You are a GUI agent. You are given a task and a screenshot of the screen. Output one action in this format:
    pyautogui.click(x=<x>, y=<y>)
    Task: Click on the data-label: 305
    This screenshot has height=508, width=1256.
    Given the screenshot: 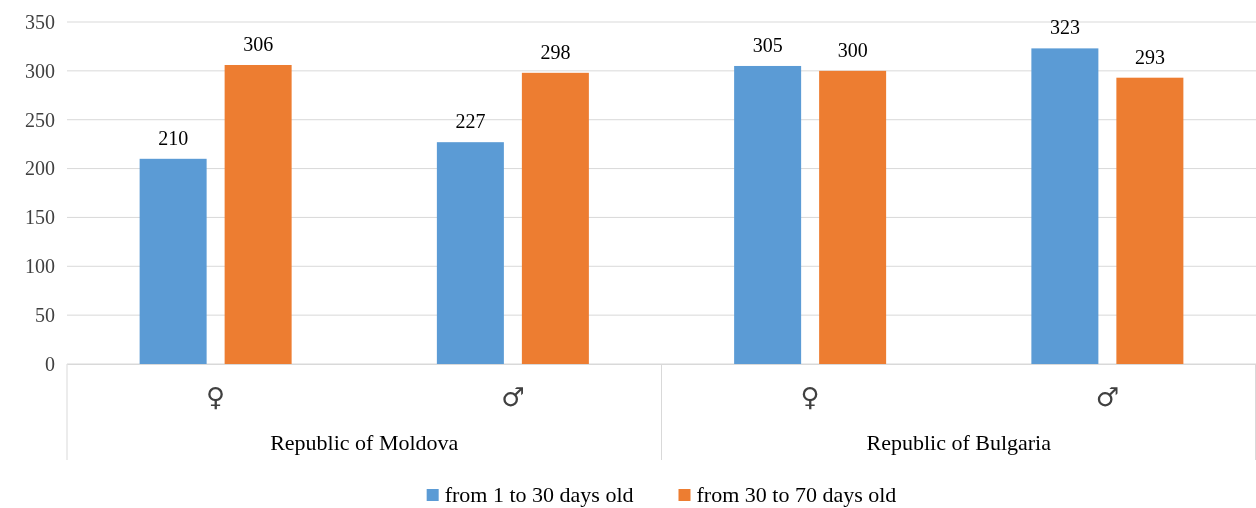 What is the action you would take?
    pyautogui.click(x=767, y=44)
    